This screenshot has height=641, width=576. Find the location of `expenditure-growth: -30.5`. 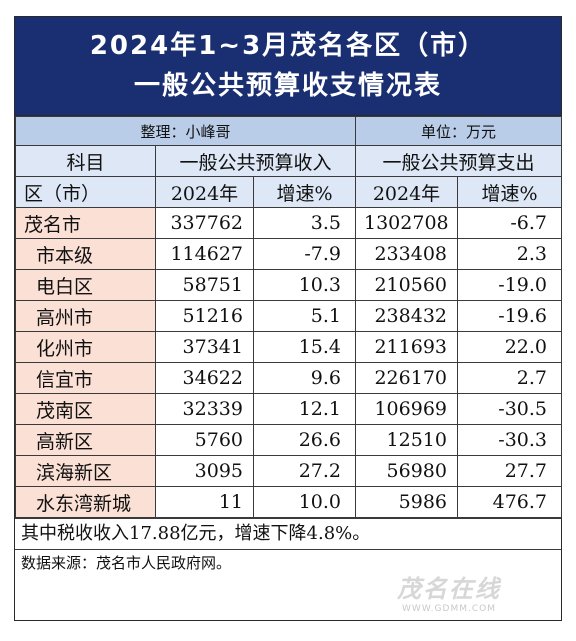

expenditure-growth: -30.5 is located at coordinates (509, 409).